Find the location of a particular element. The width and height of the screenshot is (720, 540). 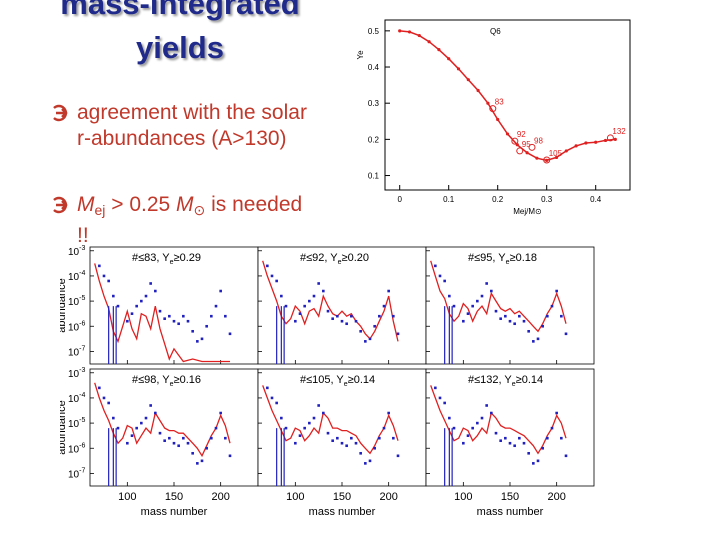

chart-frame is located at coordinates (507, 105).